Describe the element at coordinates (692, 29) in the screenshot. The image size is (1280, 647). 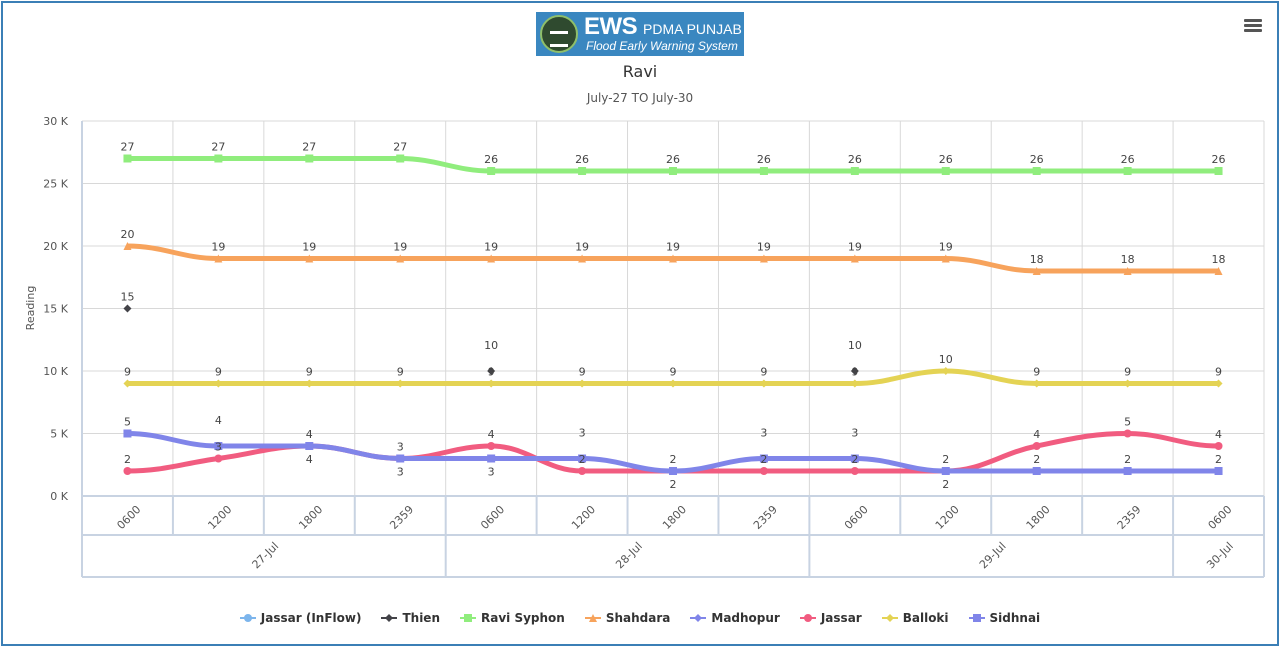
I see `logo-org: PDMA PUNJAB` at that location.